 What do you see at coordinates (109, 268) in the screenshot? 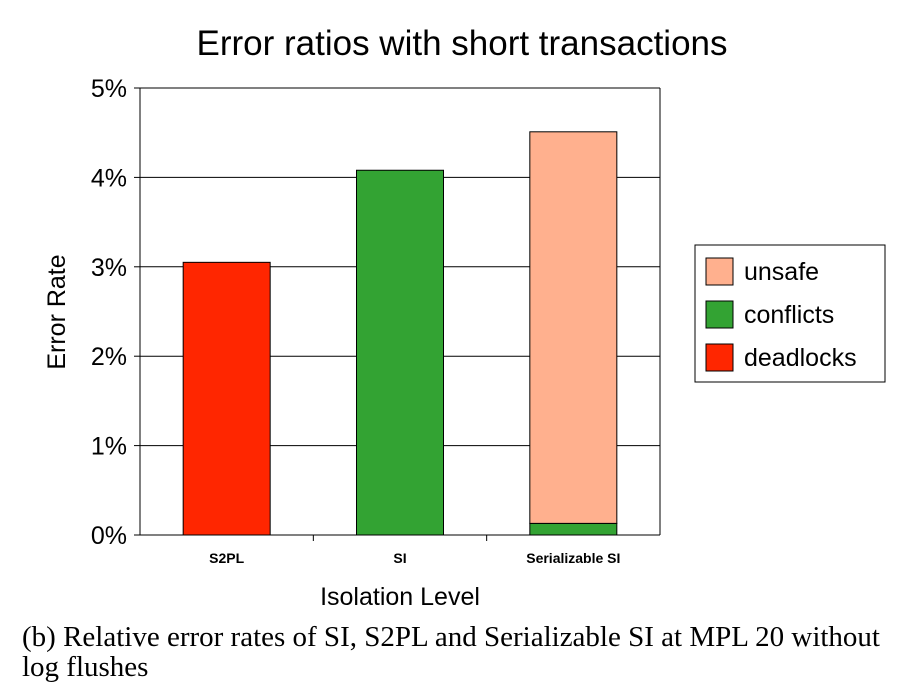
I see `y-tick-label: 3%` at bounding box center [109, 268].